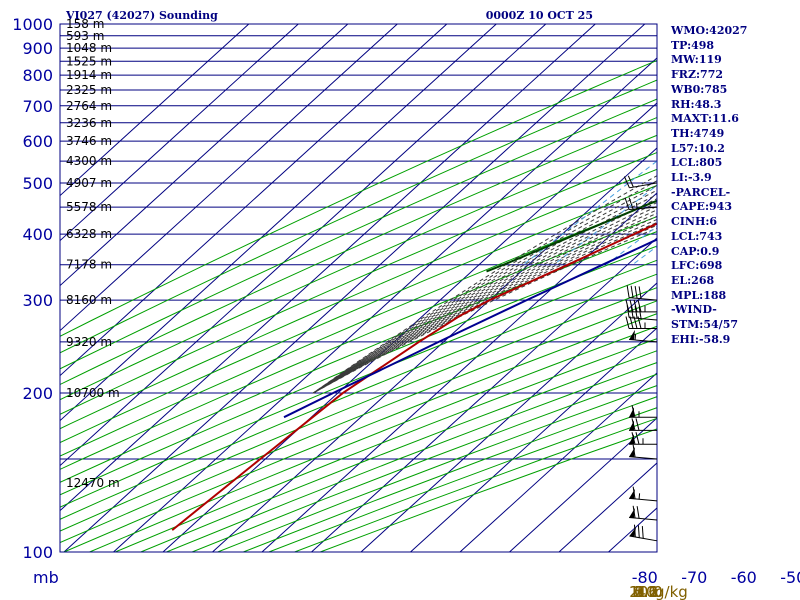  What do you see at coordinates (89, 141) in the screenshot?
I see `height-label: 3746 m` at bounding box center [89, 141].